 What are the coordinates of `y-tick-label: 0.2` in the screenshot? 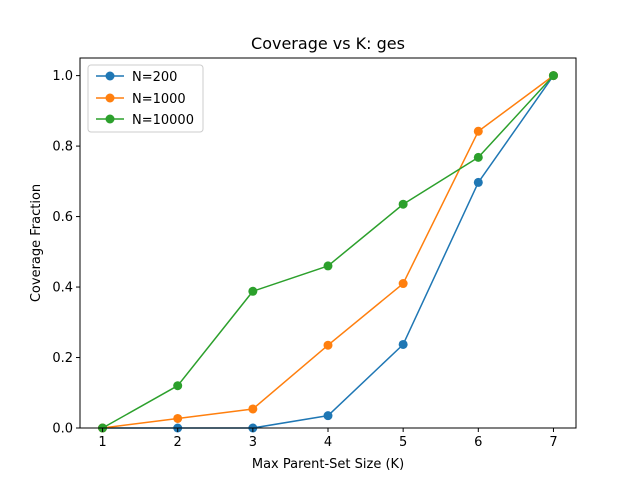 It's located at (62, 358).